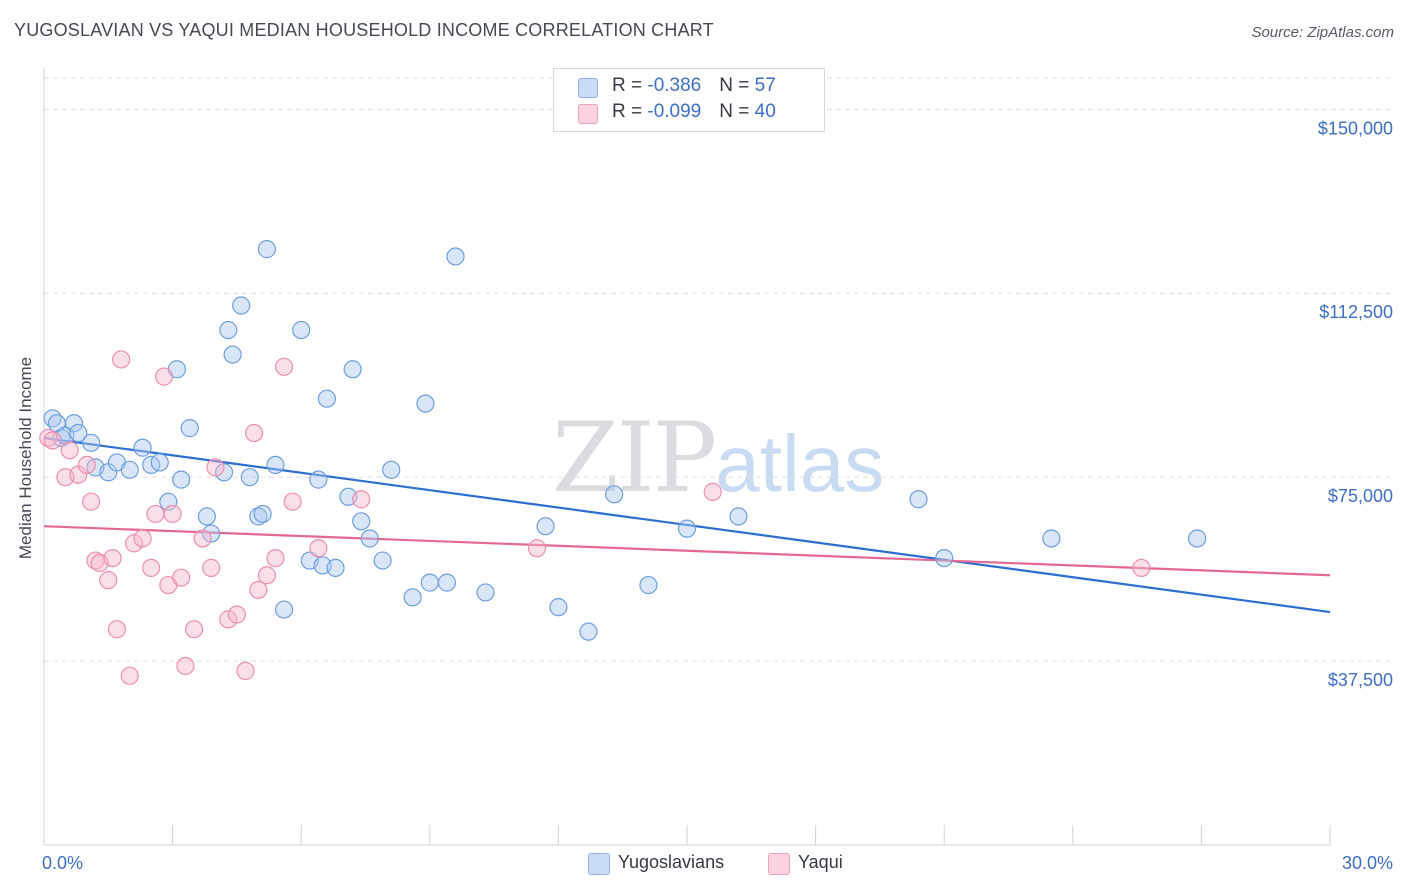  What do you see at coordinates (1356, 312) in the screenshot?
I see `y-tick-label: $112,500` at bounding box center [1356, 312].